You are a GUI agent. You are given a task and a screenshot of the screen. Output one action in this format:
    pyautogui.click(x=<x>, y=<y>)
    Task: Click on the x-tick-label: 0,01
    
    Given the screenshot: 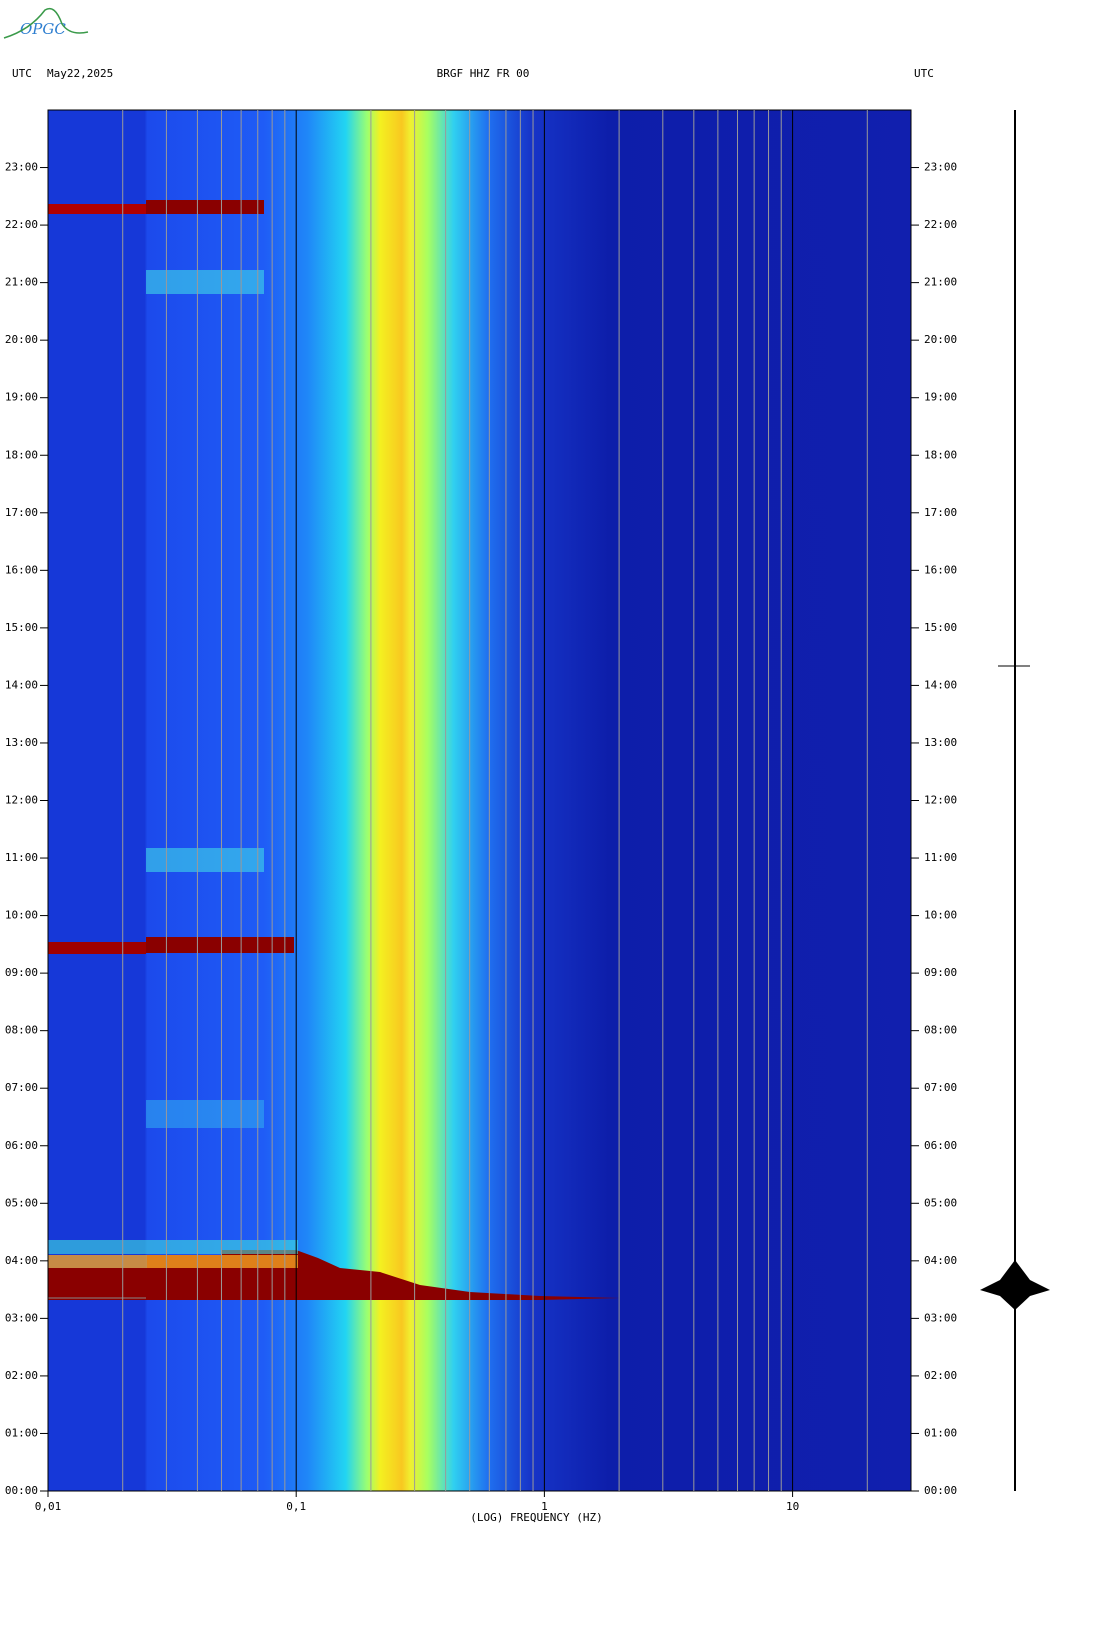 What is the action you would take?
    pyautogui.click(x=48, y=1506)
    